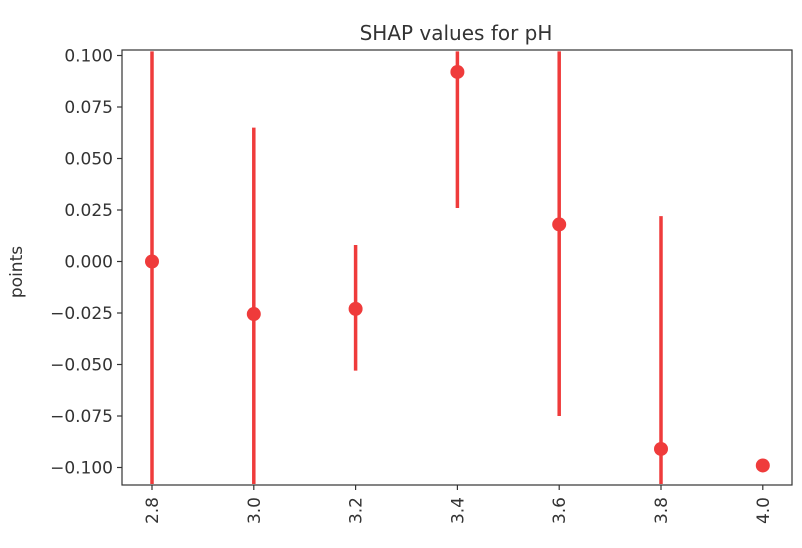 The height and width of the screenshot is (548, 802). Describe the element at coordinates (764, 510) in the screenshot. I see `x-tick-label: 4.0` at that location.